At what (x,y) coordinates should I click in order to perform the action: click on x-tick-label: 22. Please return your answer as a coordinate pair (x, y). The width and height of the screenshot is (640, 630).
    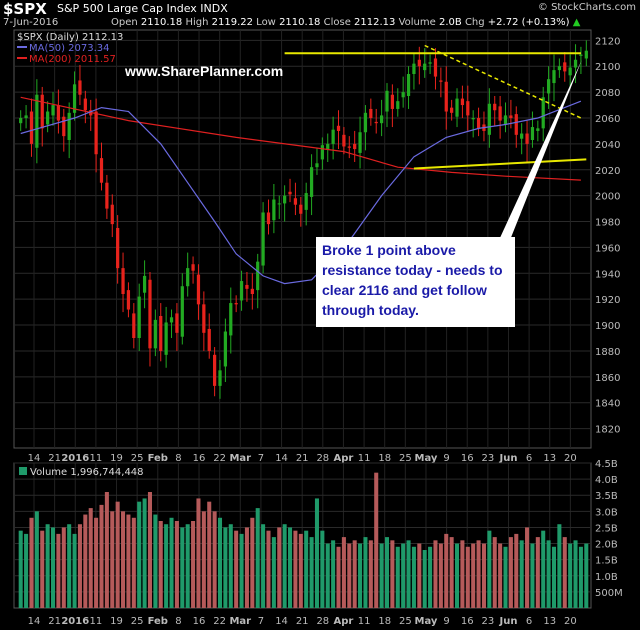
    Looking at the image, I should click on (219, 458).